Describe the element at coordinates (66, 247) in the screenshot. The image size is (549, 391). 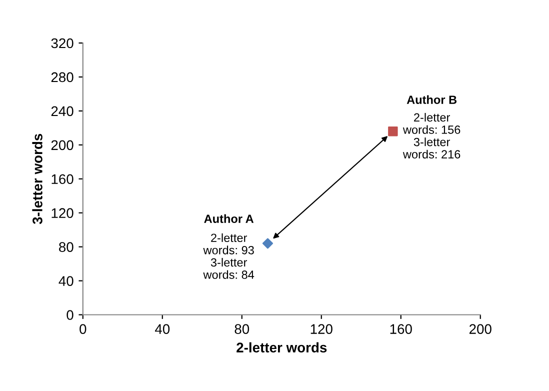
I see `y-tick-label: 80` at that location.